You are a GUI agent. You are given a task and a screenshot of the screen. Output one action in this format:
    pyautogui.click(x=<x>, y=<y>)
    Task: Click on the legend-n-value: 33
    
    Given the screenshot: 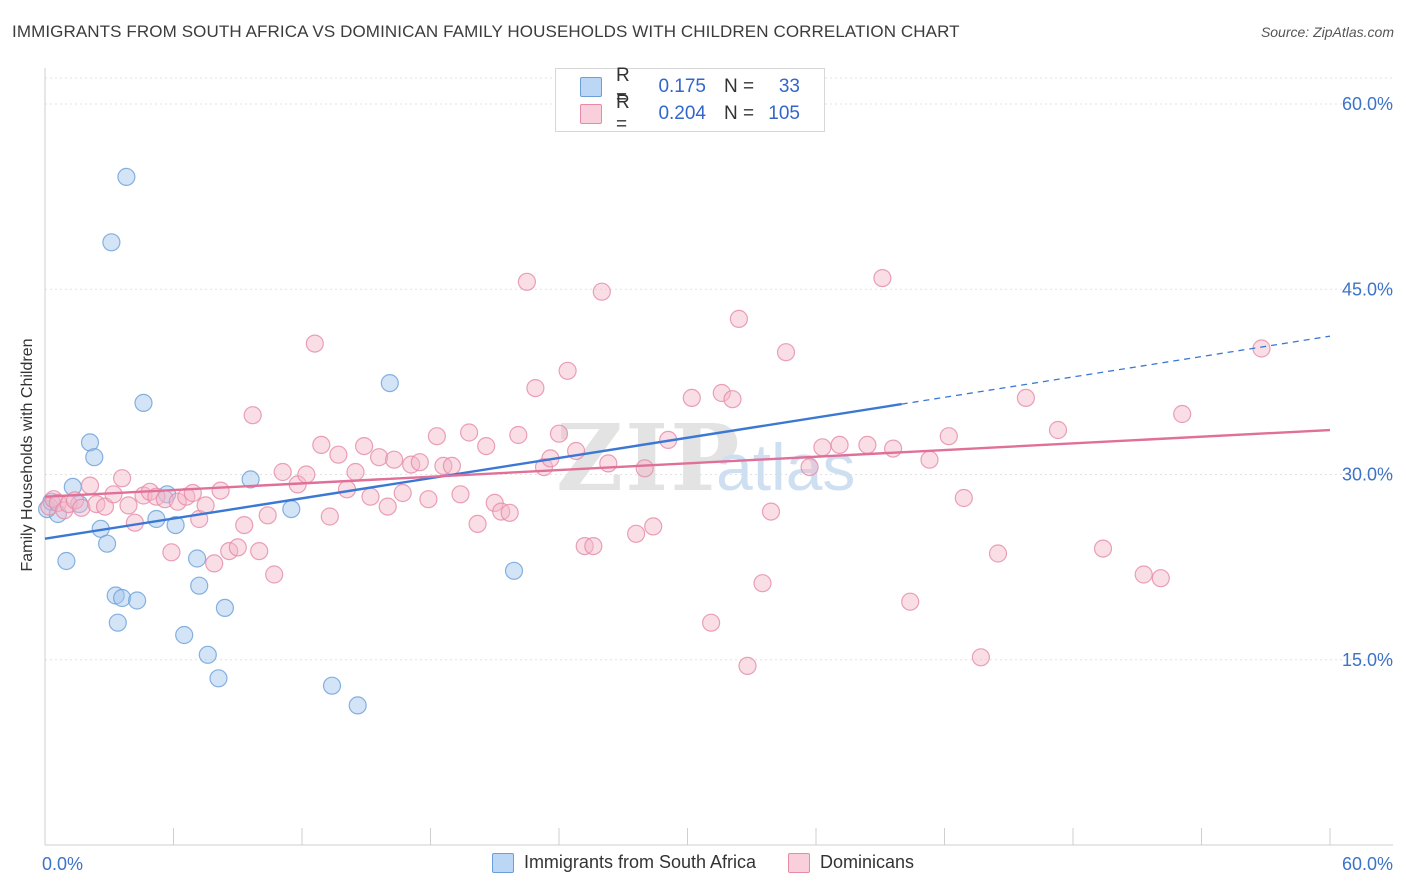 What is the action you would take?
    pyautogui.click(x=789, y=86)
    